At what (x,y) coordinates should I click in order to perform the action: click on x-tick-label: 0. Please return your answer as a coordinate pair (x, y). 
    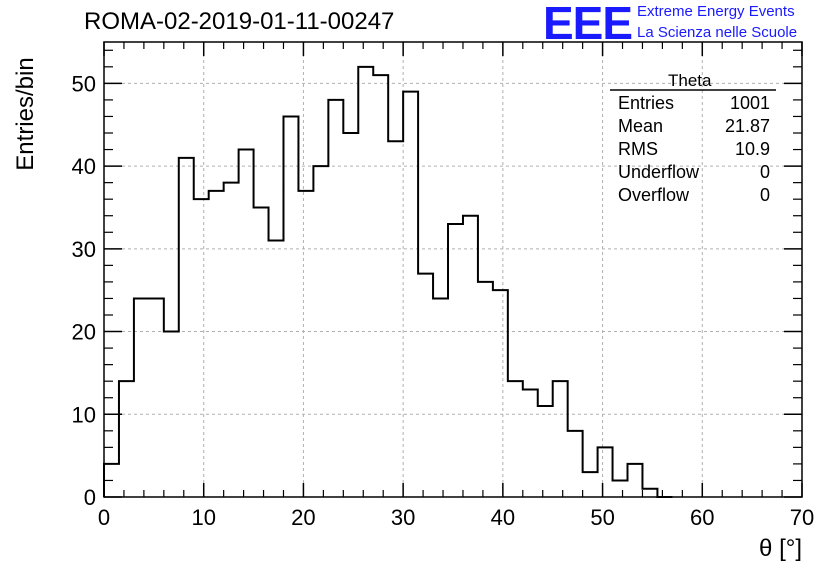
    Looking at the image, I should click on (104, 517).